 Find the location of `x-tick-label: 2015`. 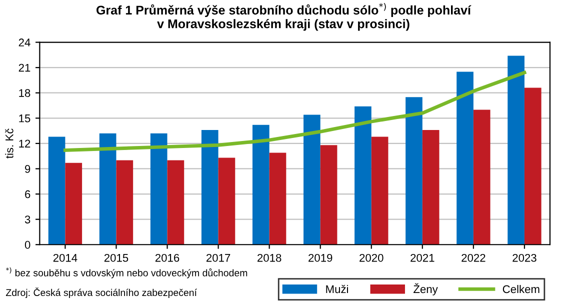

x-tick-label: 2015 is located at coordinates (116, 258).